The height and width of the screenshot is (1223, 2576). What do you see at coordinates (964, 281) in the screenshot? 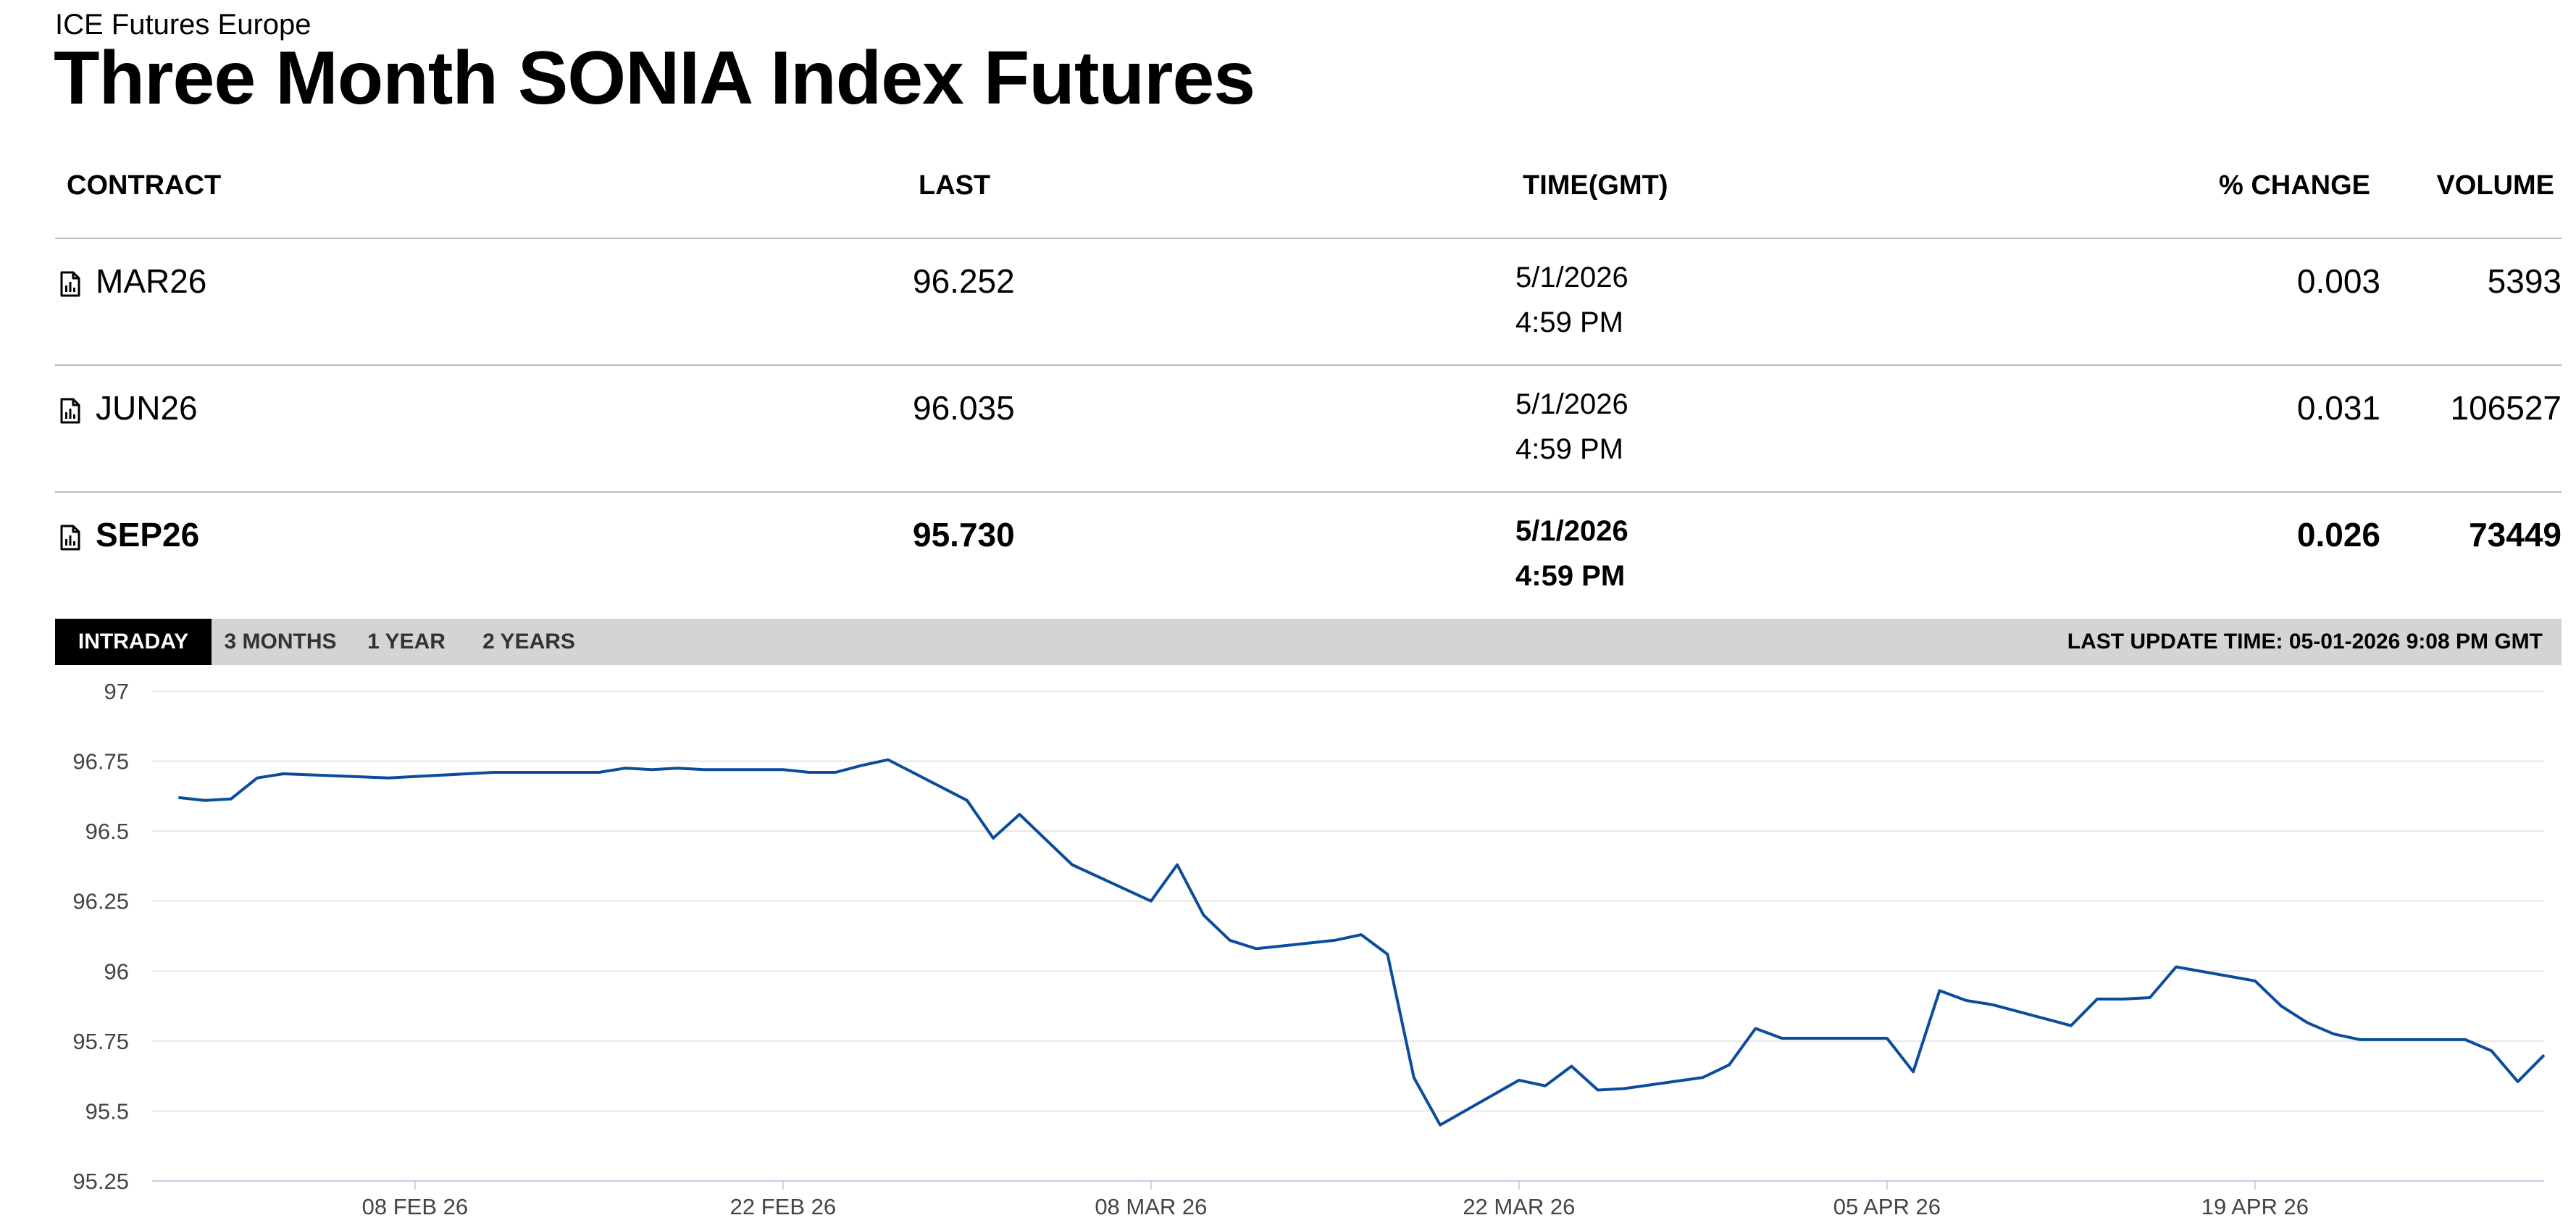
I see `last-price: 96.252` at bounding box center [964, 281].